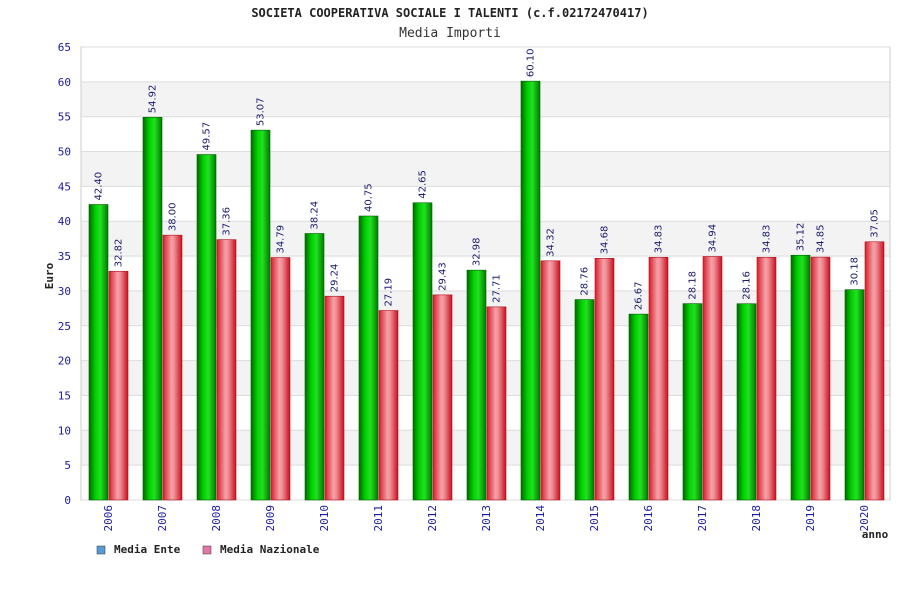 The height and width of the screenshot is (605, 900). Describe the element at coordinates (369, 197) in the screenshot. I see `data-label-ente-2011: 40.75` at that location.